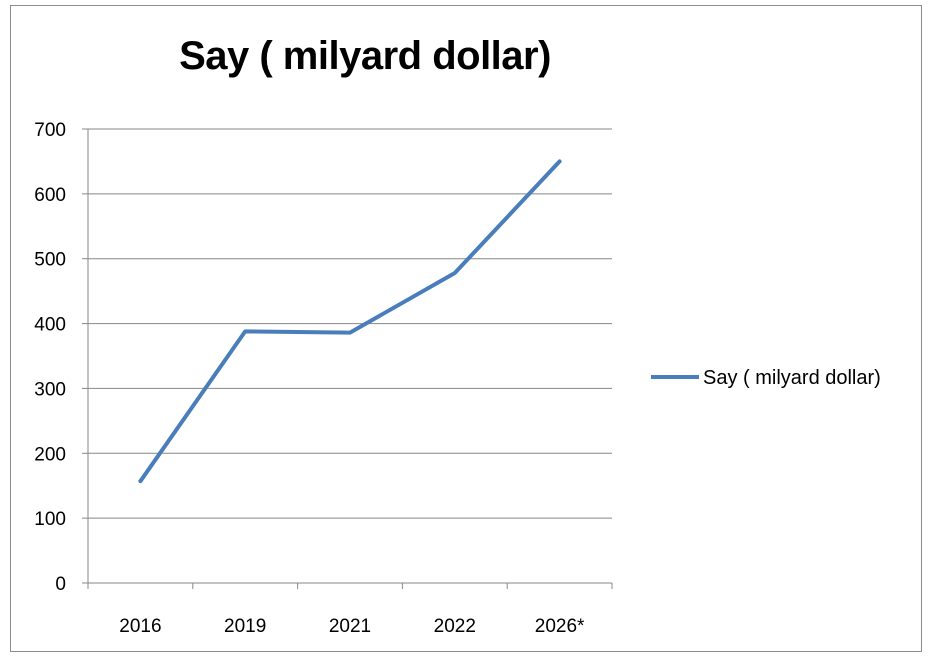 Image resolution: width=935 pixels, height=659 pixels. I want to click on y-tick-label: 300, so click(50, 389).